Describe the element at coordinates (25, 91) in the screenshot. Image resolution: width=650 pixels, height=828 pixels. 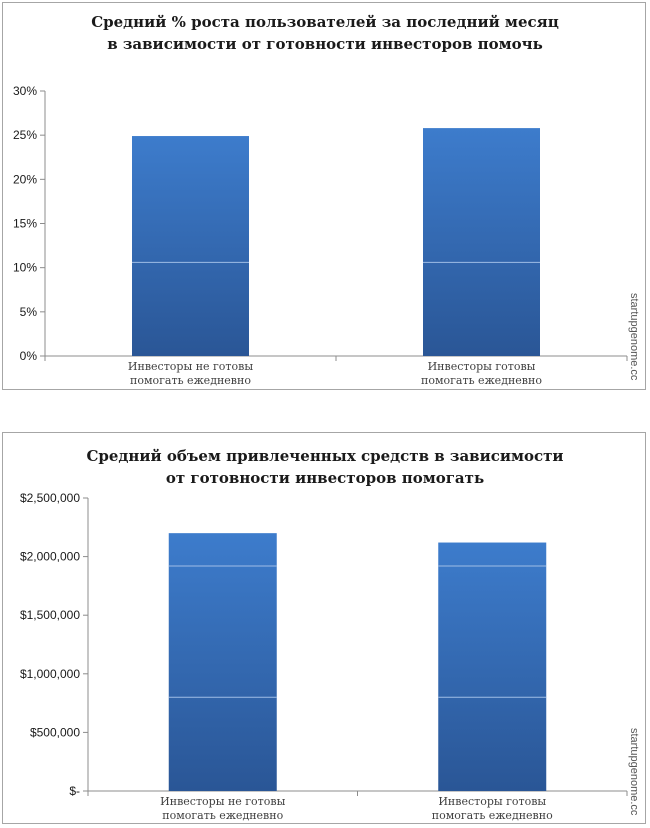
I see `growth-y-tick-label: 30%` at that location.